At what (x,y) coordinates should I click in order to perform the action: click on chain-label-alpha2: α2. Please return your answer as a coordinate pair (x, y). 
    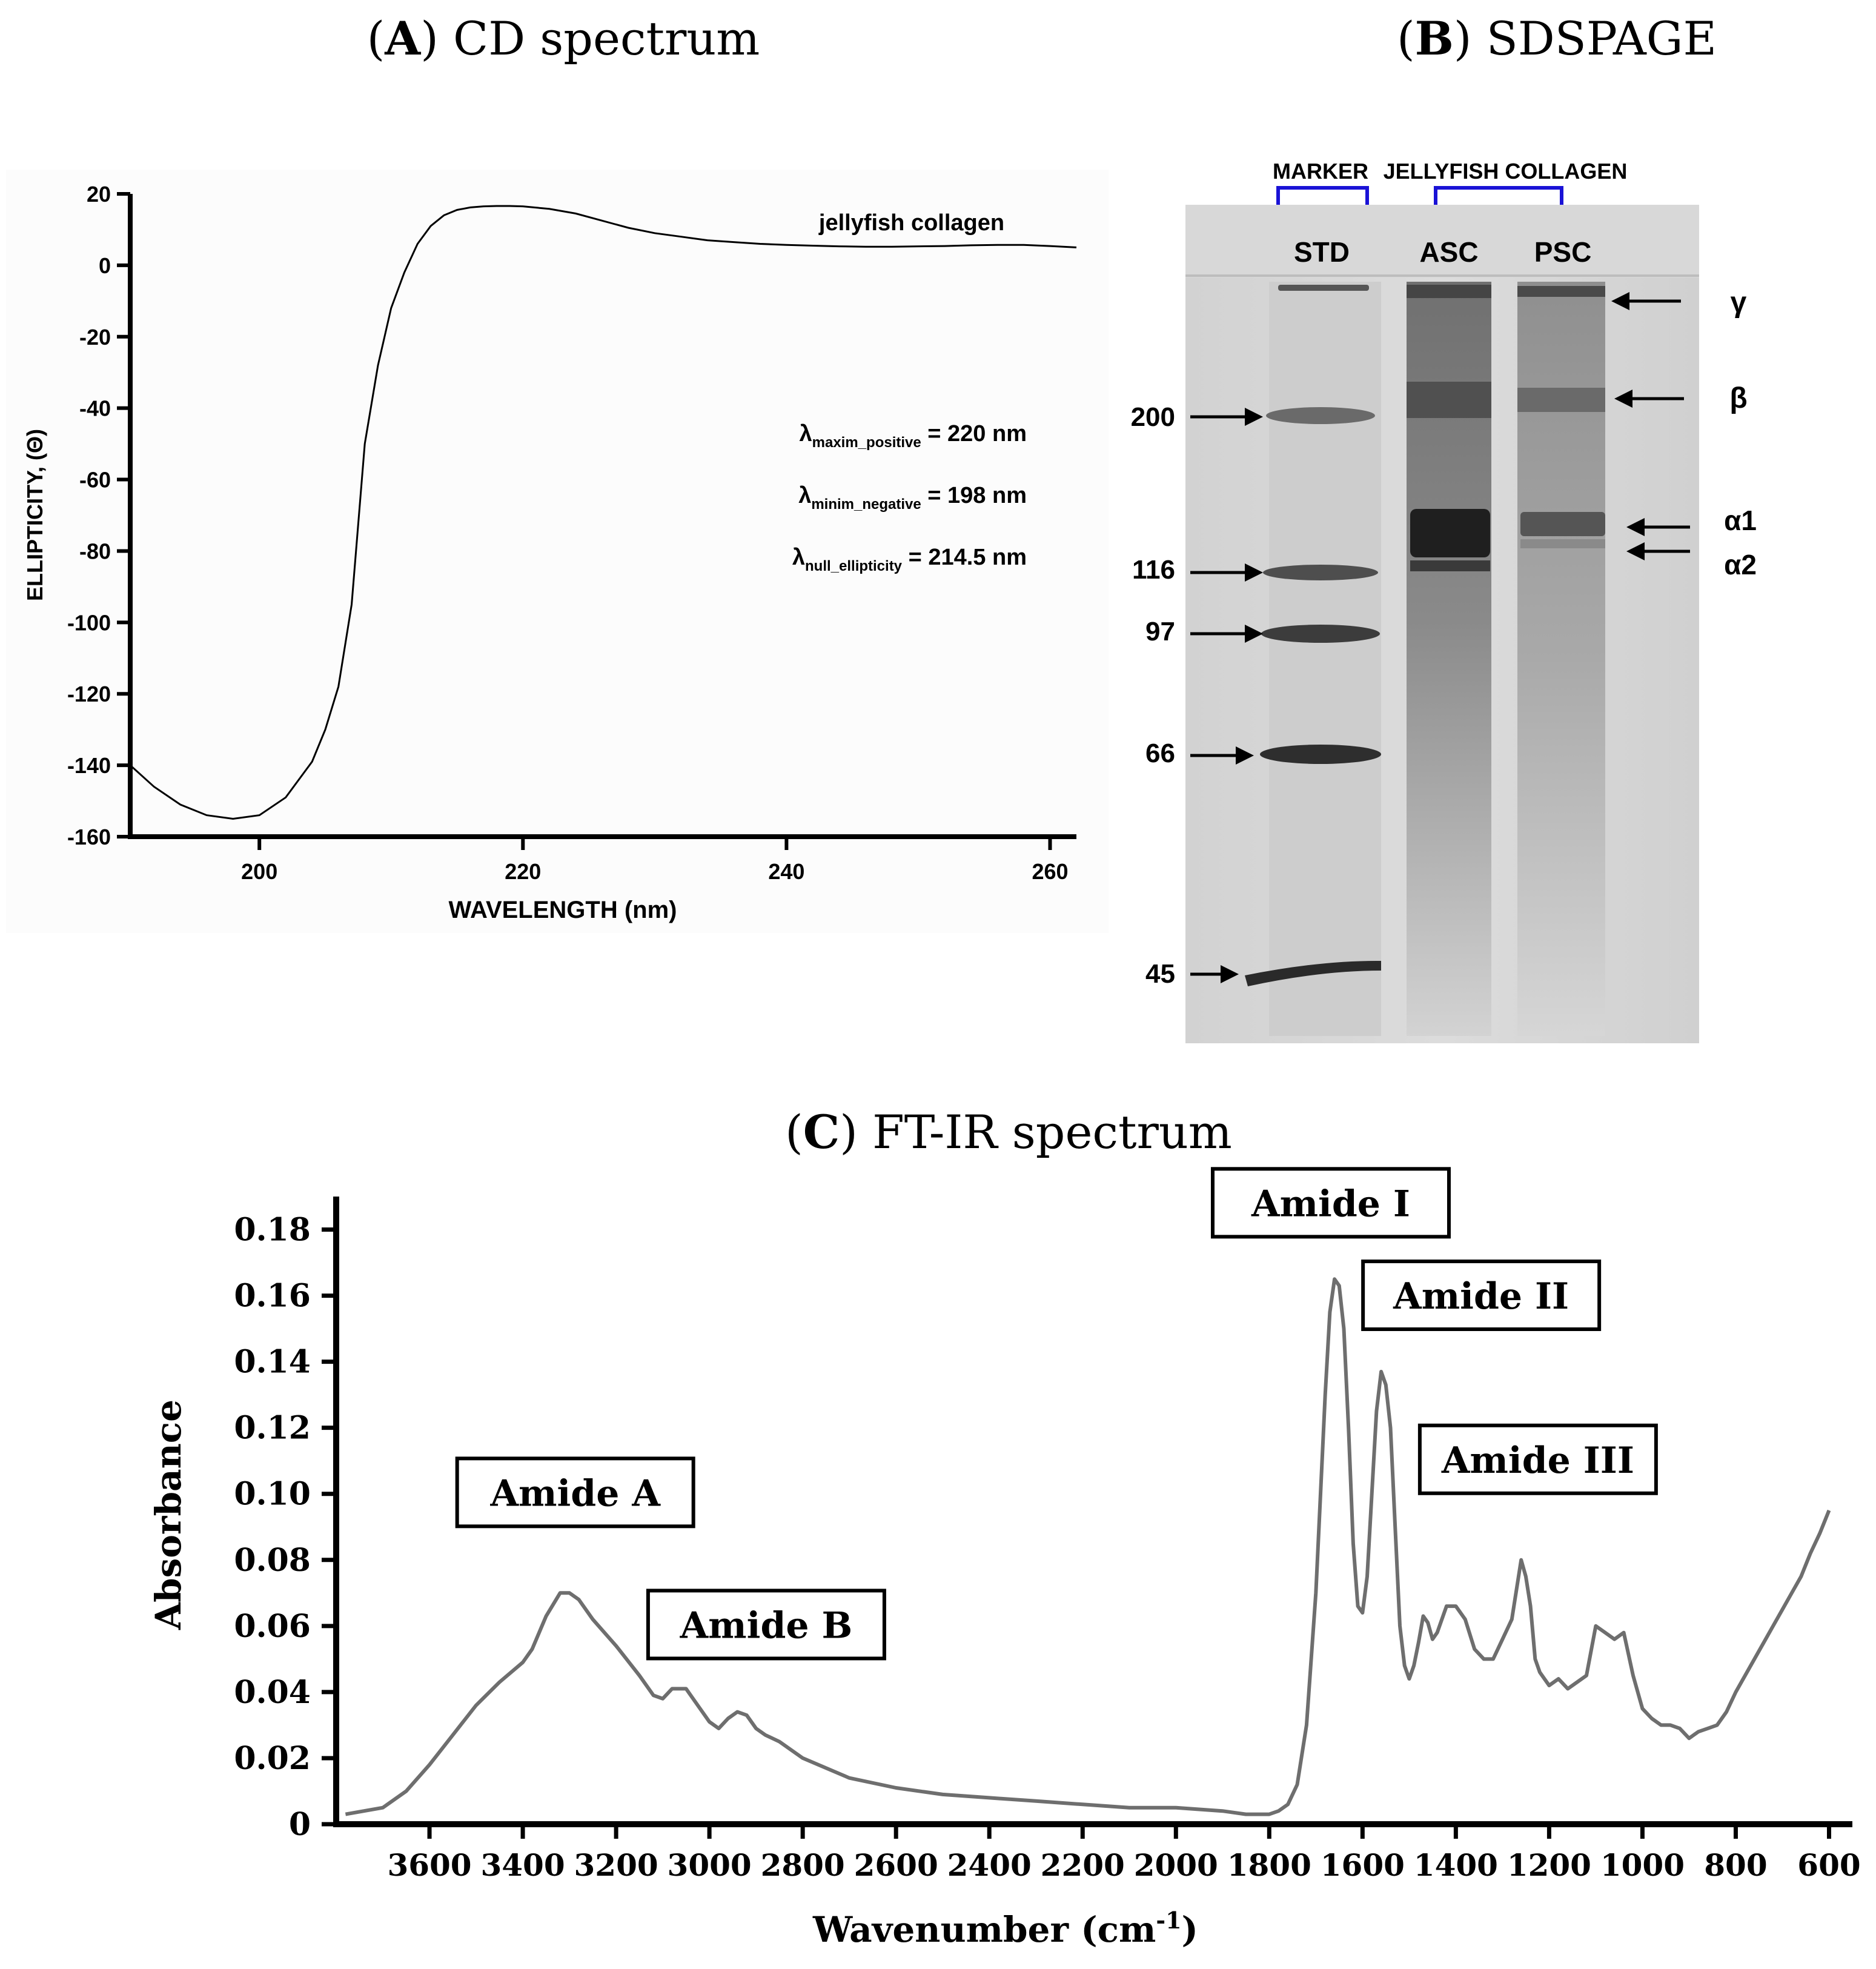
    Looking at the image, I should click on (1741, 564).